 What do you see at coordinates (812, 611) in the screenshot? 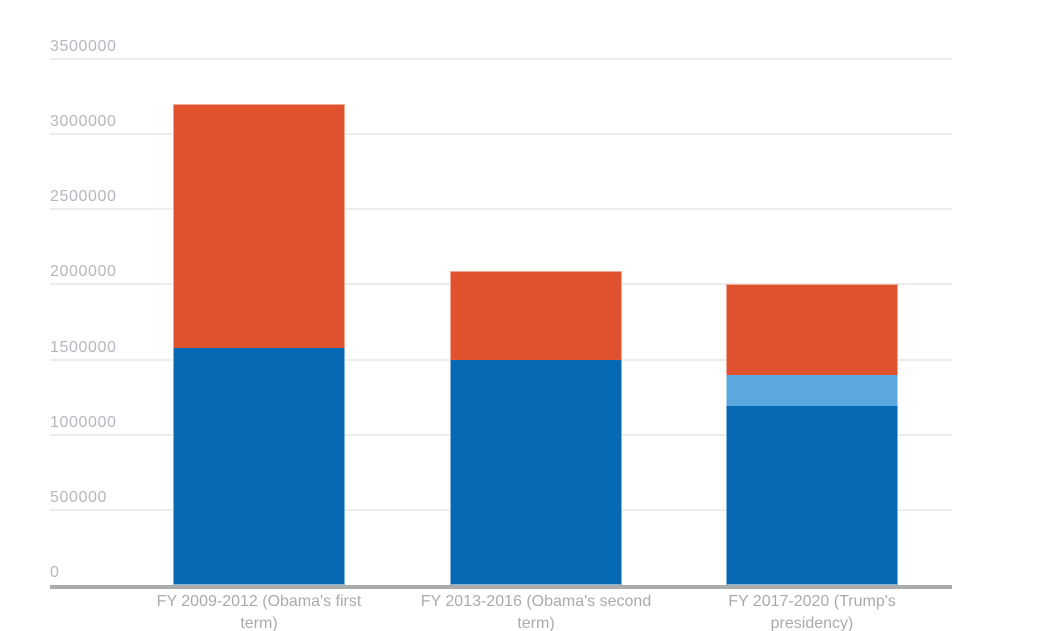
I see `x-axis-category-label: FY 2017-2020 (Trump's presidency)` at bounding box center [812, 611].